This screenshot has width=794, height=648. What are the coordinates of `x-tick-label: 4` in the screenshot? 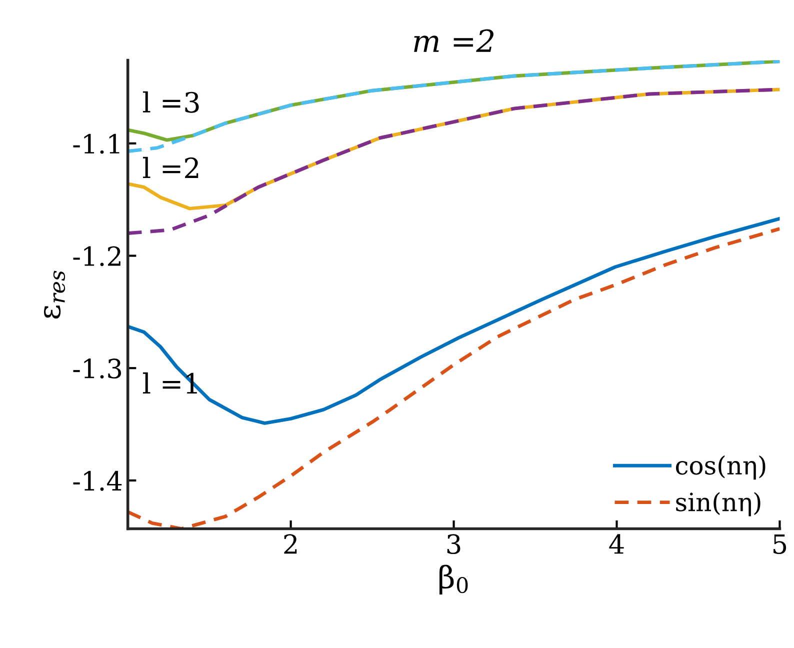 It's located at (616, 544).